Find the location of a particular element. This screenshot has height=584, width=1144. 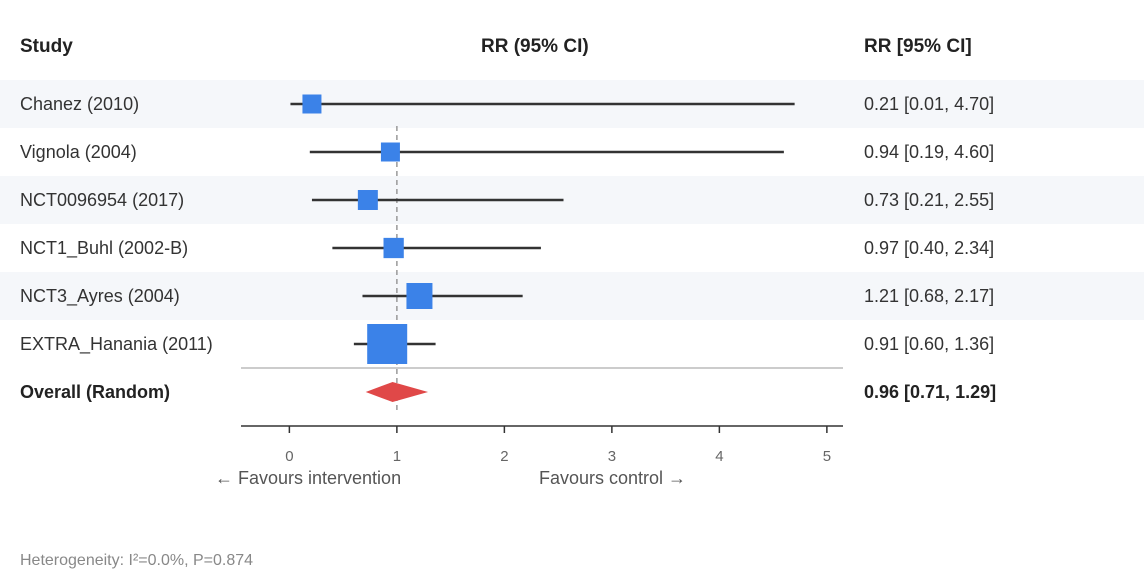

x-tick-label: 0 is located at coordinates (289, 456).